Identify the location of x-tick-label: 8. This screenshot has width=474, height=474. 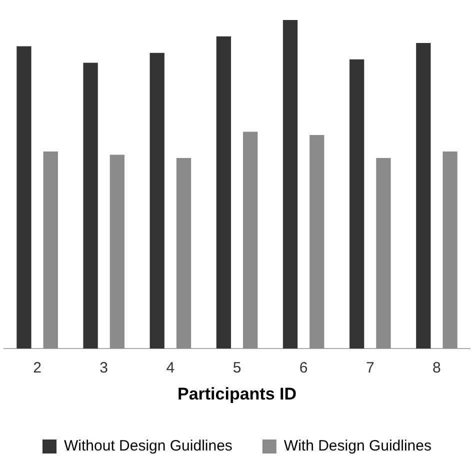
(436, 368).